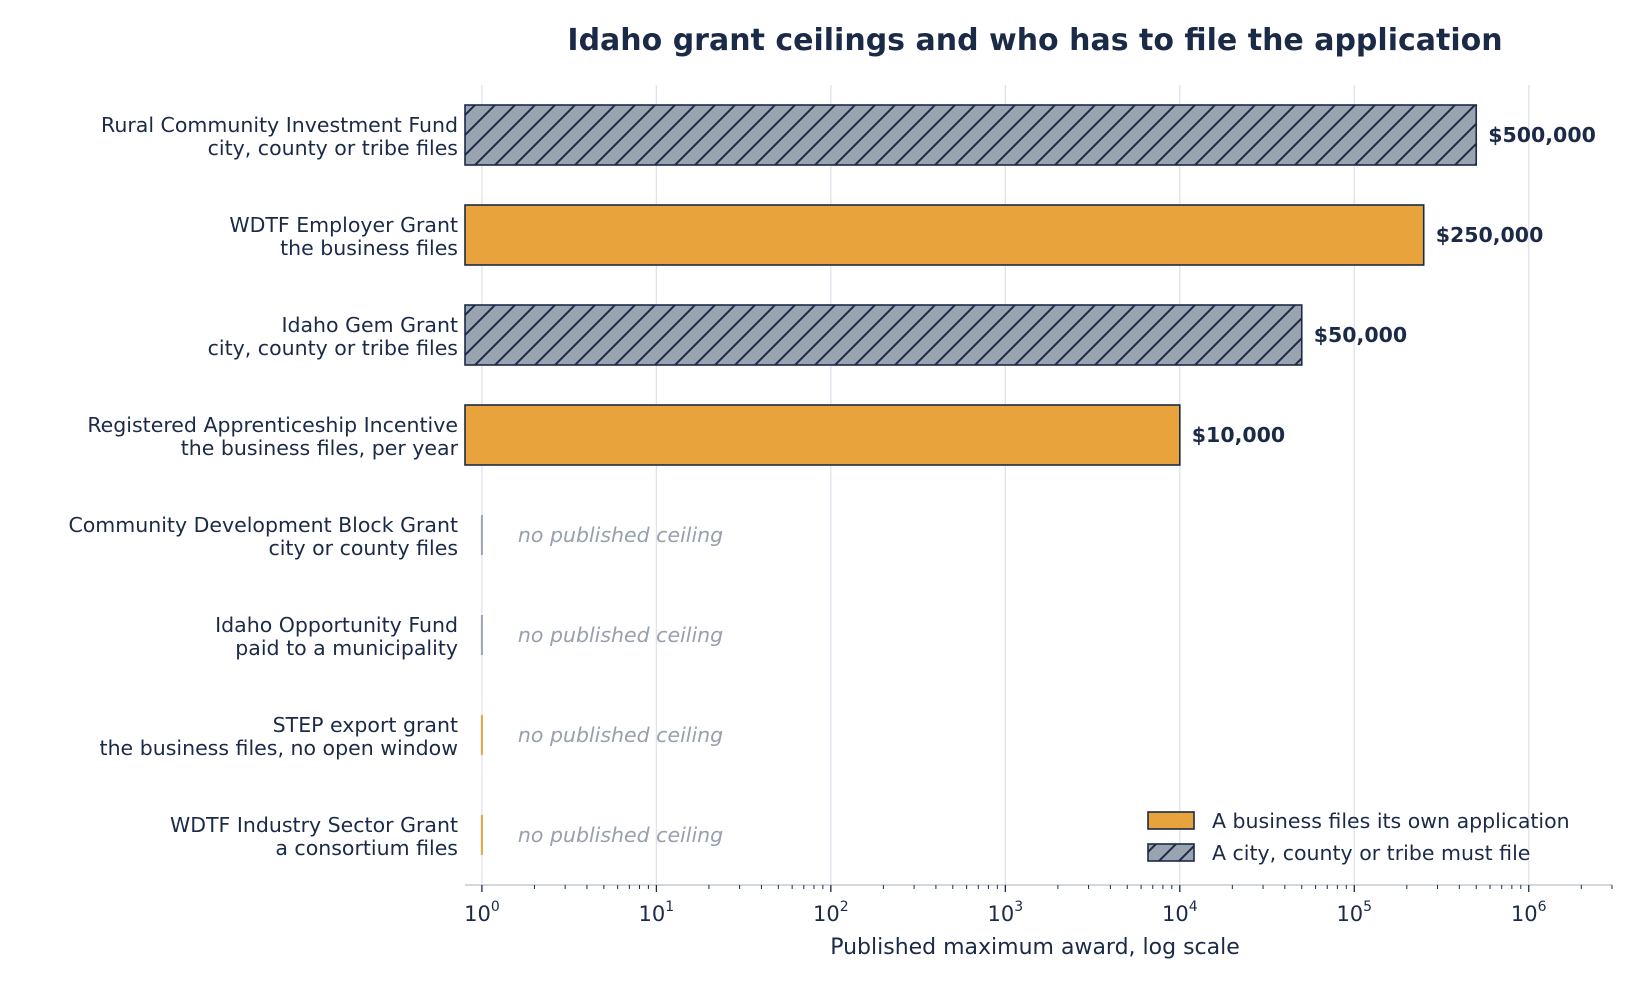 This screenshot has width=1632, height=990. Describe the element at coordinates (279, 125) in the screenshot. I see `category-label: Rural Community Investment Fund` at that location.